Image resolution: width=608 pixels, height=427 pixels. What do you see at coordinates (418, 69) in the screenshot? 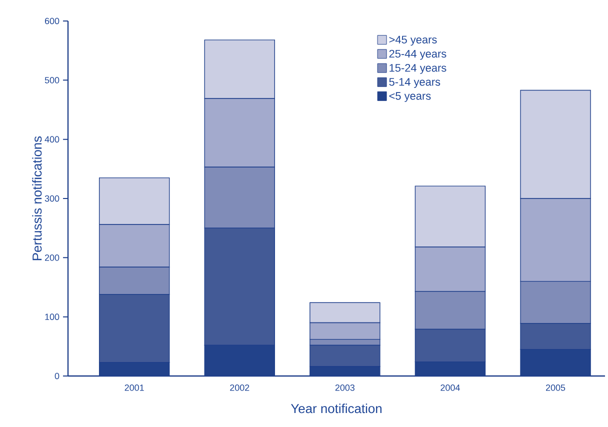
I see `legend-label: 15-24 years` at bounding box center [418, 69].